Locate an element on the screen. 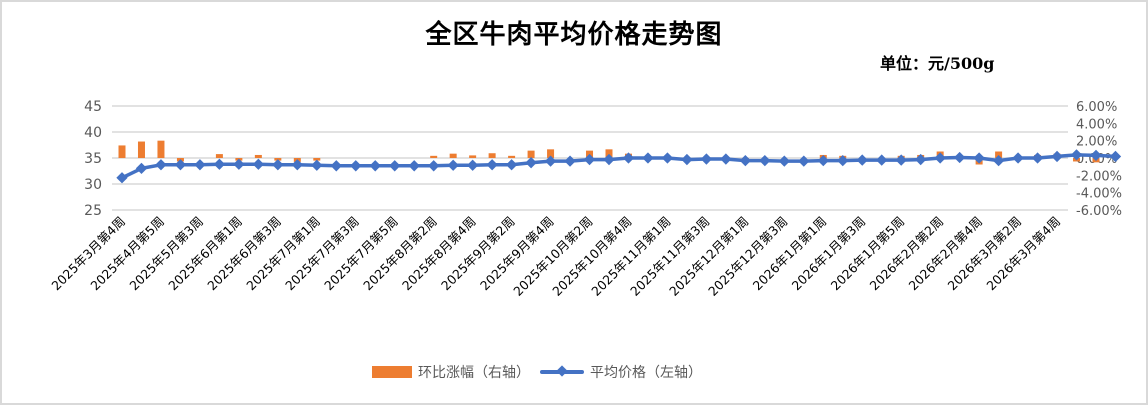 Image resolution: width=1148 pixels, height=405 pixels. legend-bar-label: 环比涨幅（右轴） is located at coordinates (474, 373).